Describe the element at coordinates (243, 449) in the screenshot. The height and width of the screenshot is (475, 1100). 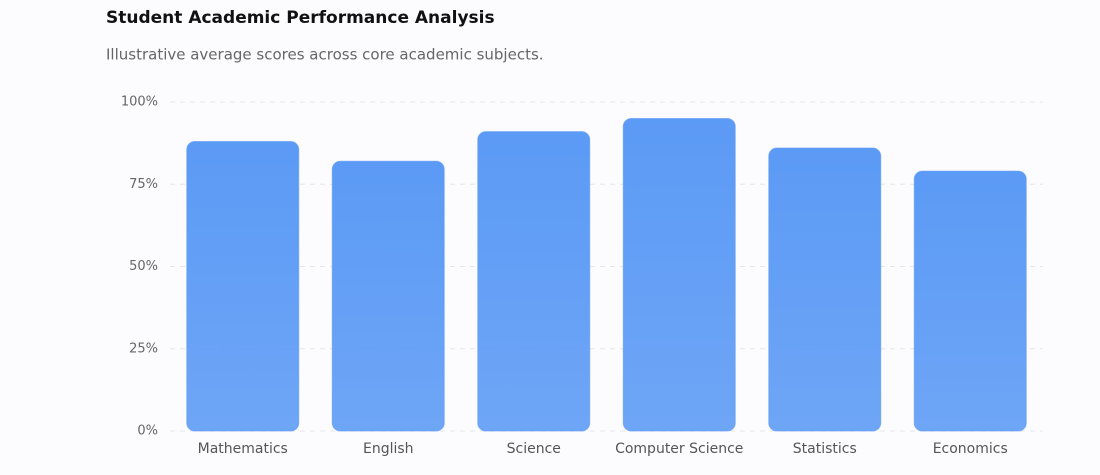
I see `x-tick-label: Mathematics` at that location.